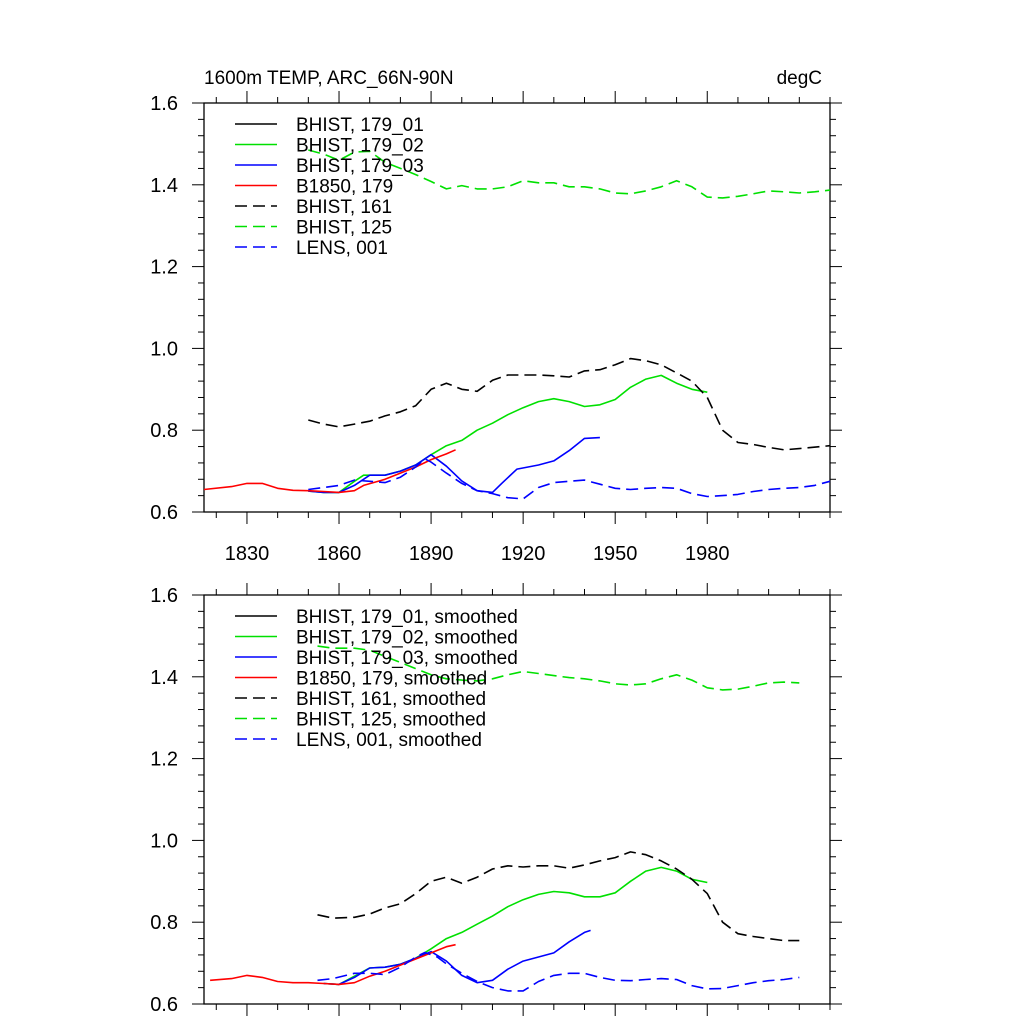 Image resolution: width=1024 pixels, height=1029 pixels. What do you see at coordinates (407, 658) in the screenshot?
I see `legend-label-3: BHIST, 179_03, smoothed` at bounding box center [407, 658].